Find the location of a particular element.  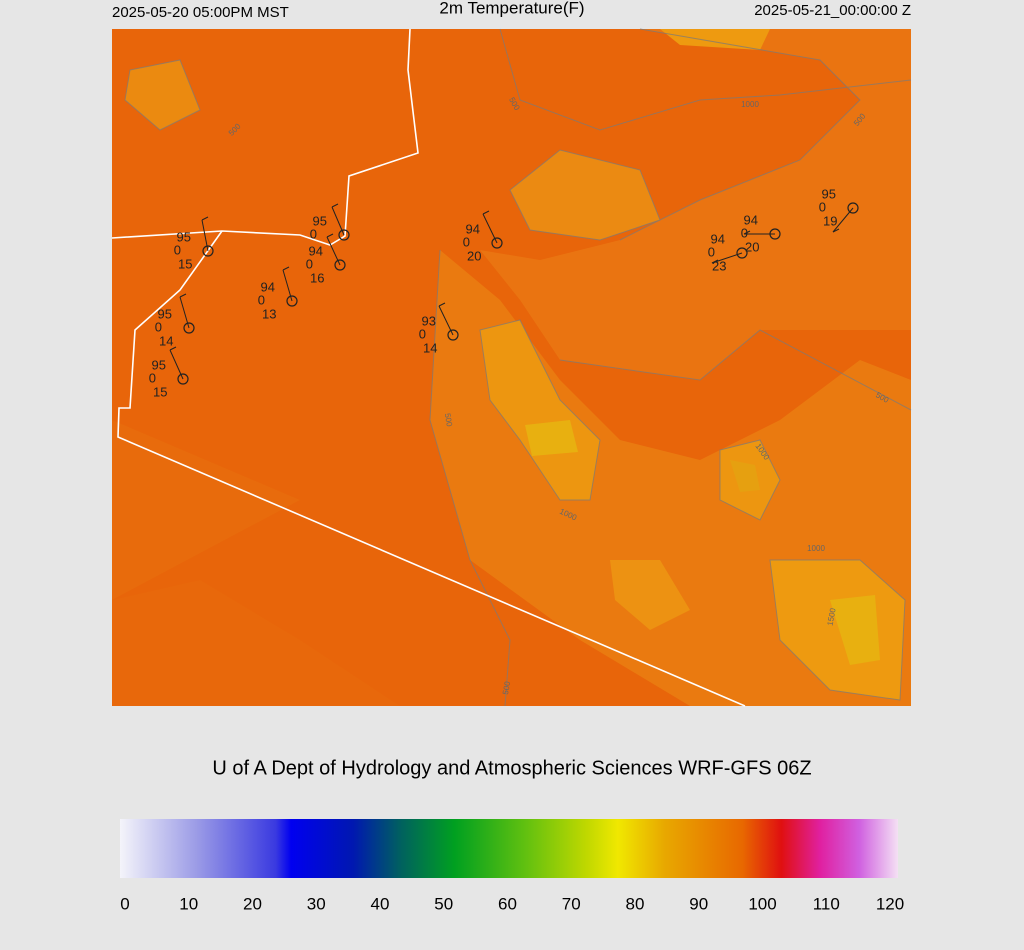

colorbar-tick-label: 0 is located at coordinates (124, 903).